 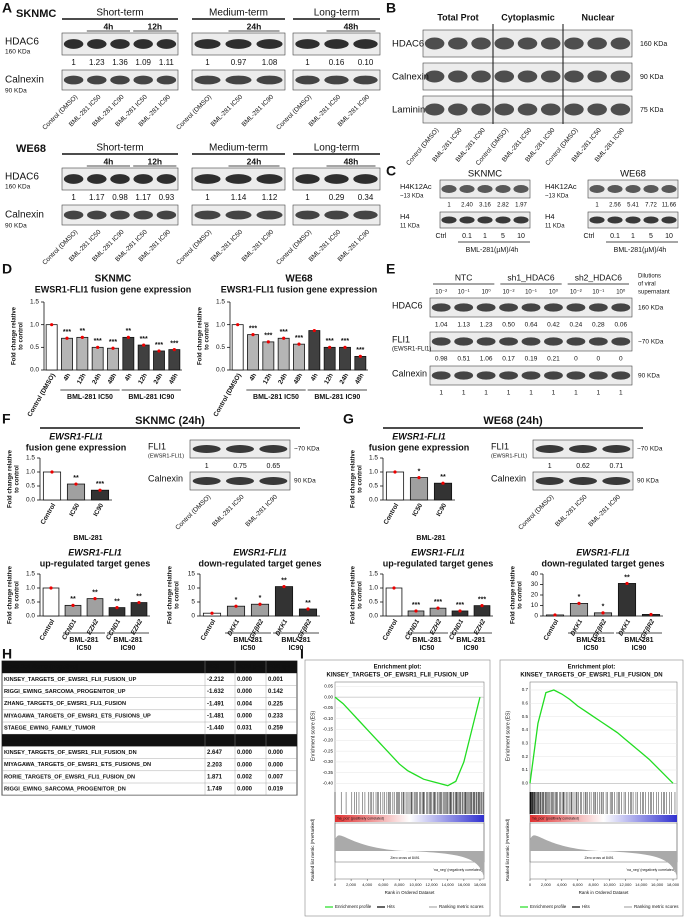 What do you see at coordinates (467, 206) in the screenshot?
I see `label: 2.40` at bounding box center [467, 206].